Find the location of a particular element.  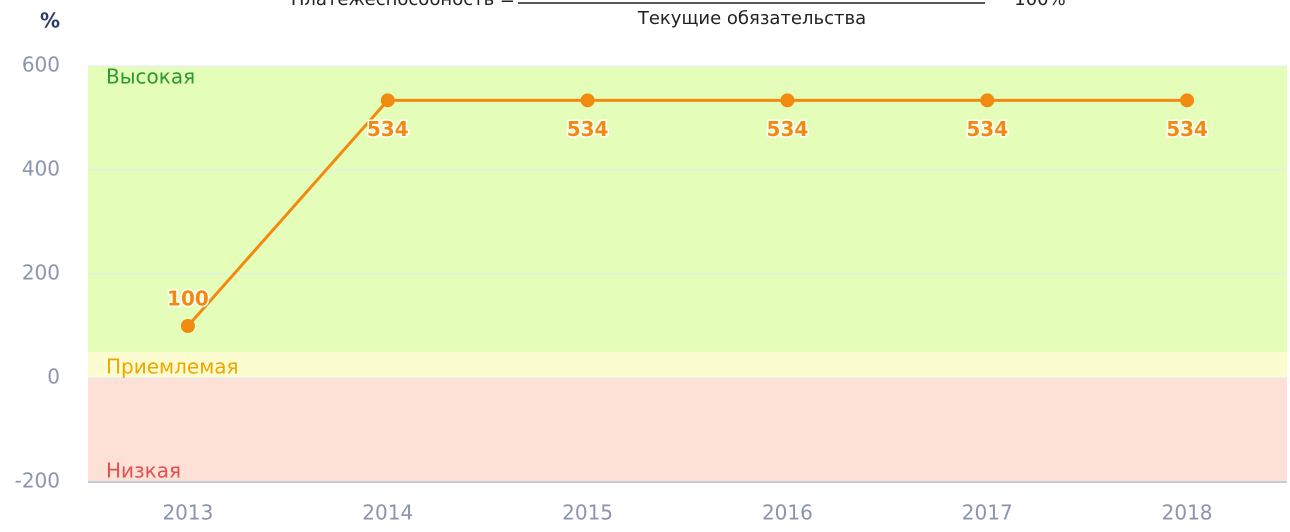

x-tick-label: 2017 is located at coordinates (987, 513).